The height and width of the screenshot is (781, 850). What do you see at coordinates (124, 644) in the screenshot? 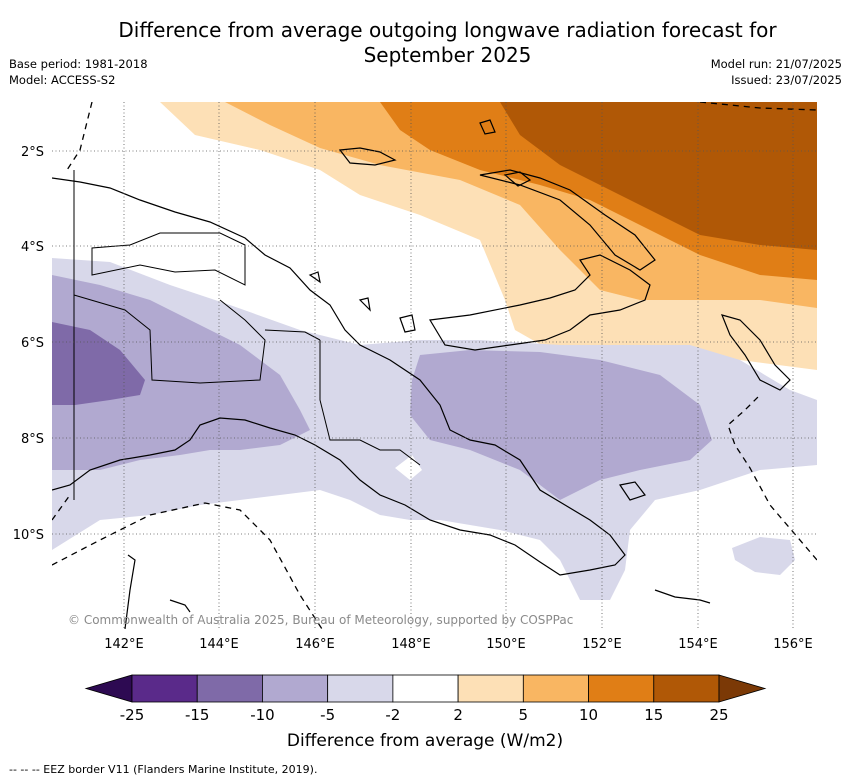
I see `lon-label: 142°E` at bounding box center [124, 644].